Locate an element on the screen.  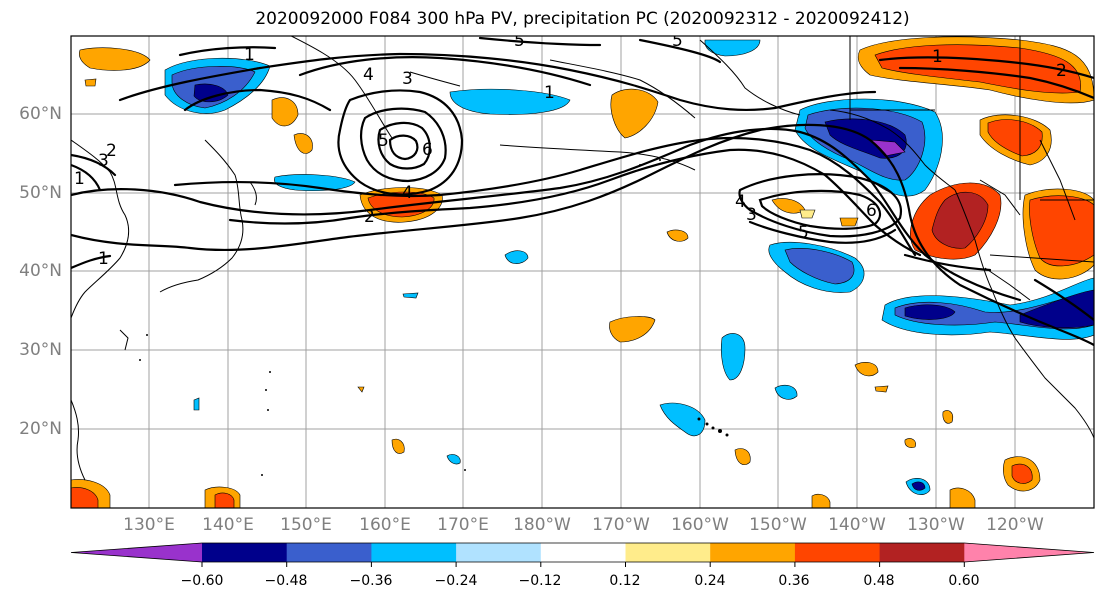
lat-label: 40°N is located at coordinates (40, 271).